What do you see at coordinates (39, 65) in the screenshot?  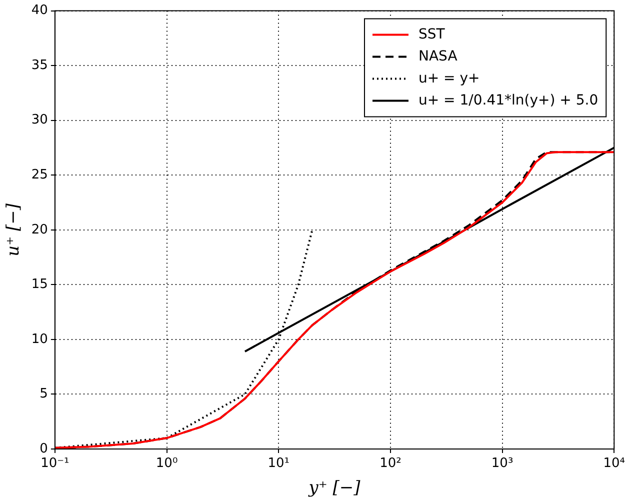 I see `y-tick-label: 35` at bounding box center [39, 65].